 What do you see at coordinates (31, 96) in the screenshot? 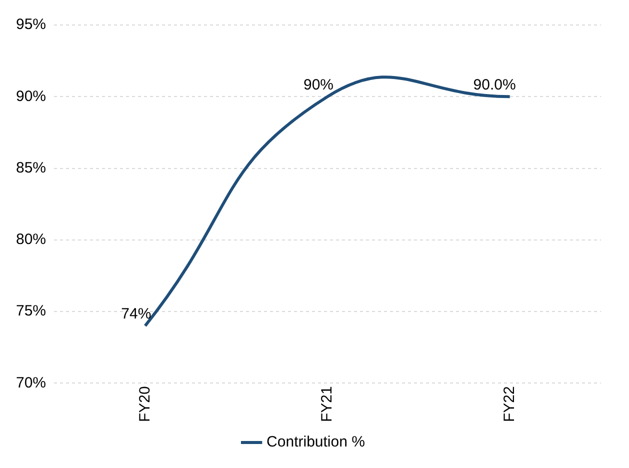
I see `y-tick-label: 90%` at bounding box center [31, 96].